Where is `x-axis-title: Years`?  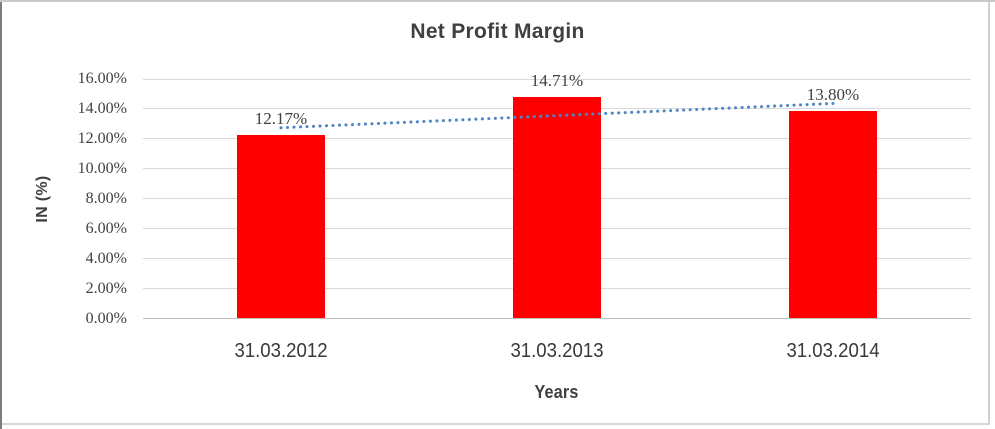 x-axis-title: Years is located at coordinates (557, 392).